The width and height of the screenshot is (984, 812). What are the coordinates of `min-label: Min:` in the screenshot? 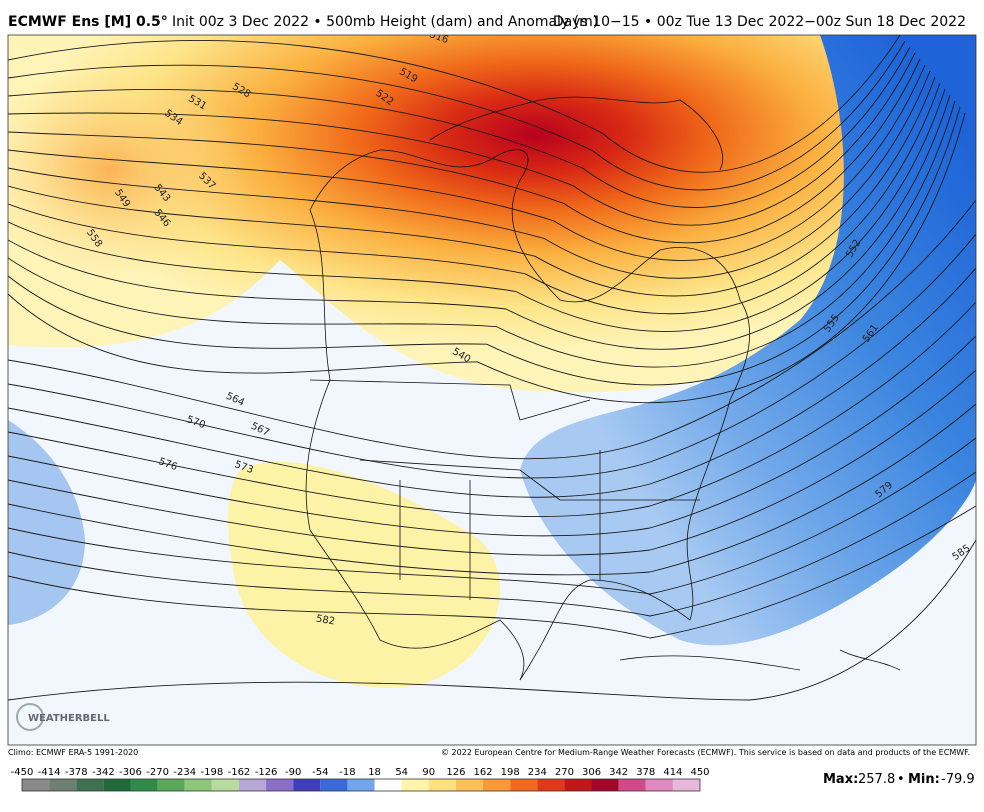 It's located at (924, 779).